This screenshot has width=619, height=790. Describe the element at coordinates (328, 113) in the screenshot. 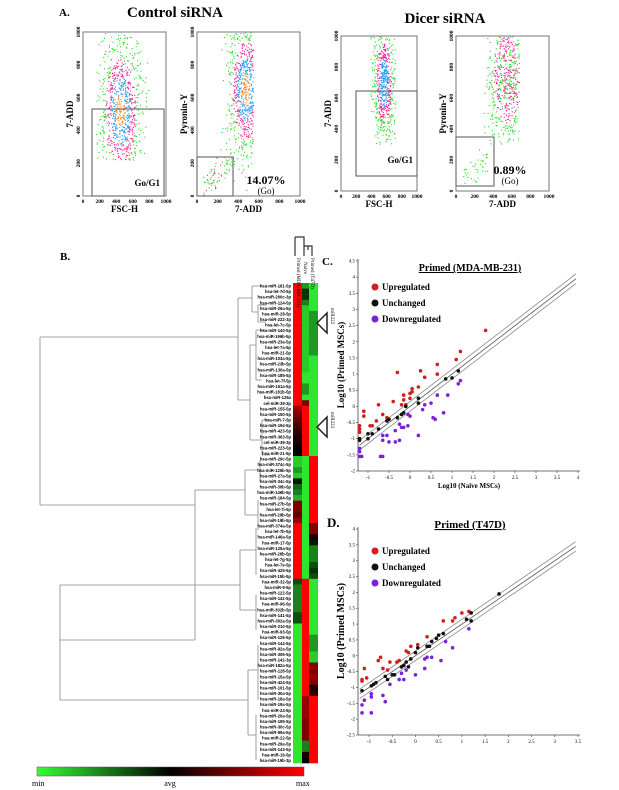

I see `y-axis-label: 7-ADD` at that location.